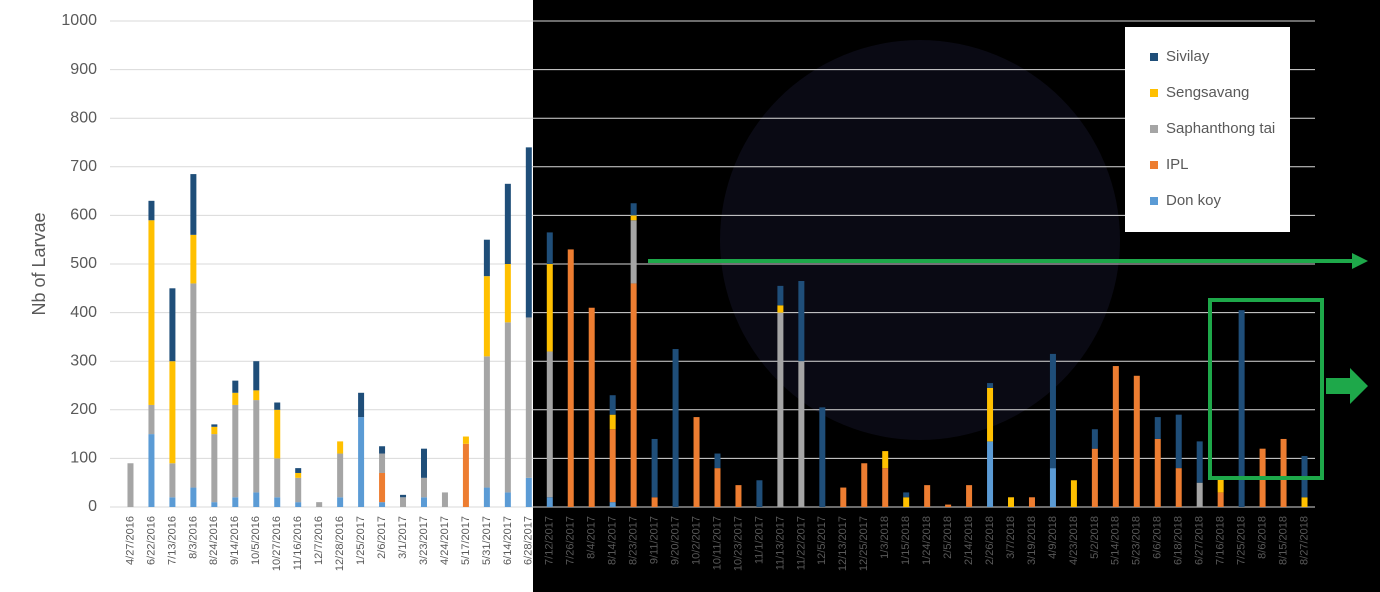 The height and width of the screenshot is (592, 1380). I want to click on arrow-head, so click(1360, 261).